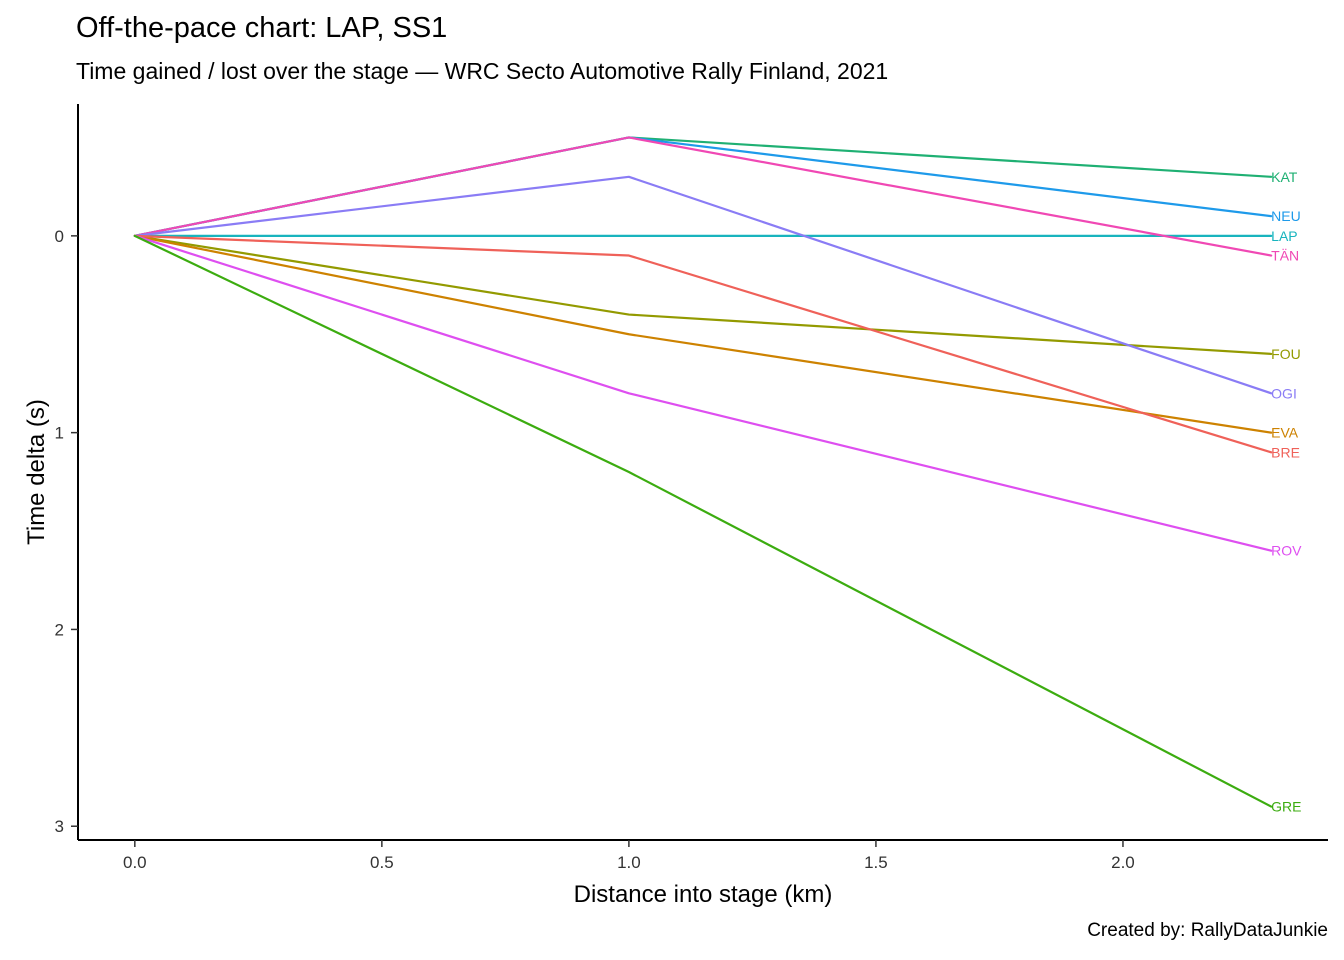 The width and height of the screenshot is (1344, 960). I want to click on series-line-tan, so click(703, 196).